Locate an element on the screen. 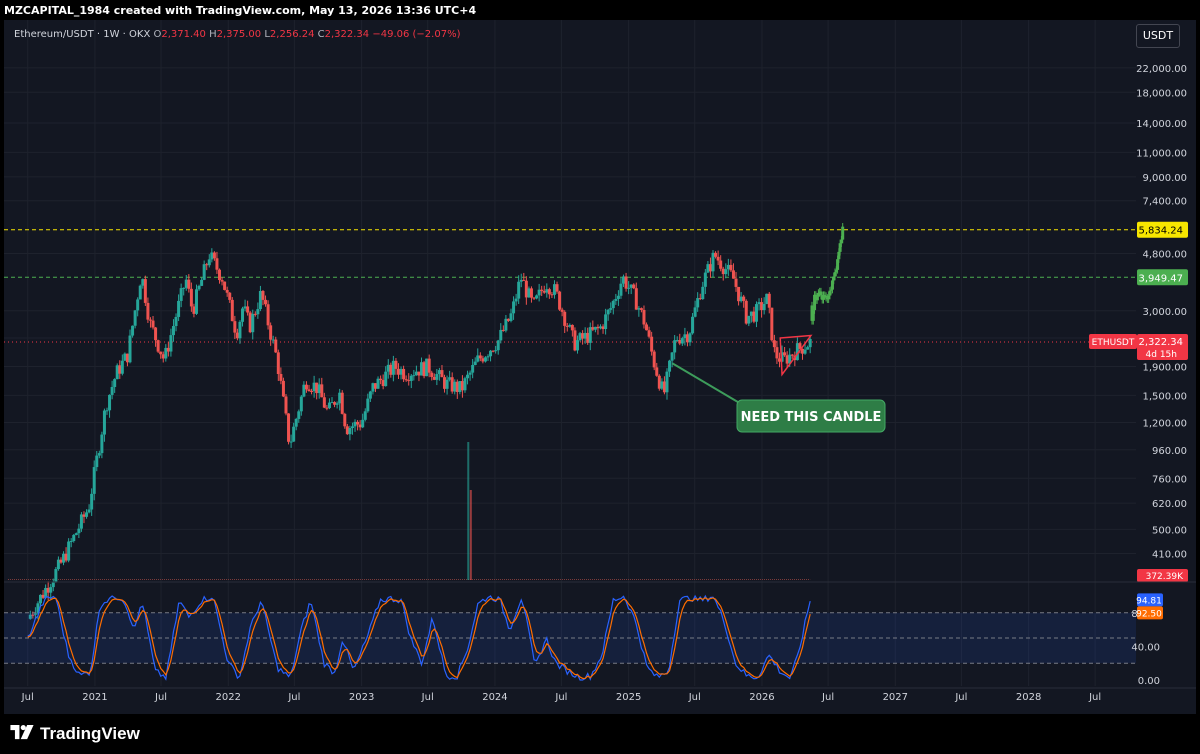 The width and height of the screenshot is (1200, 754). symbol-name: Ethereum/USDT · 1W · OKX is located at coordinates (82, 34).